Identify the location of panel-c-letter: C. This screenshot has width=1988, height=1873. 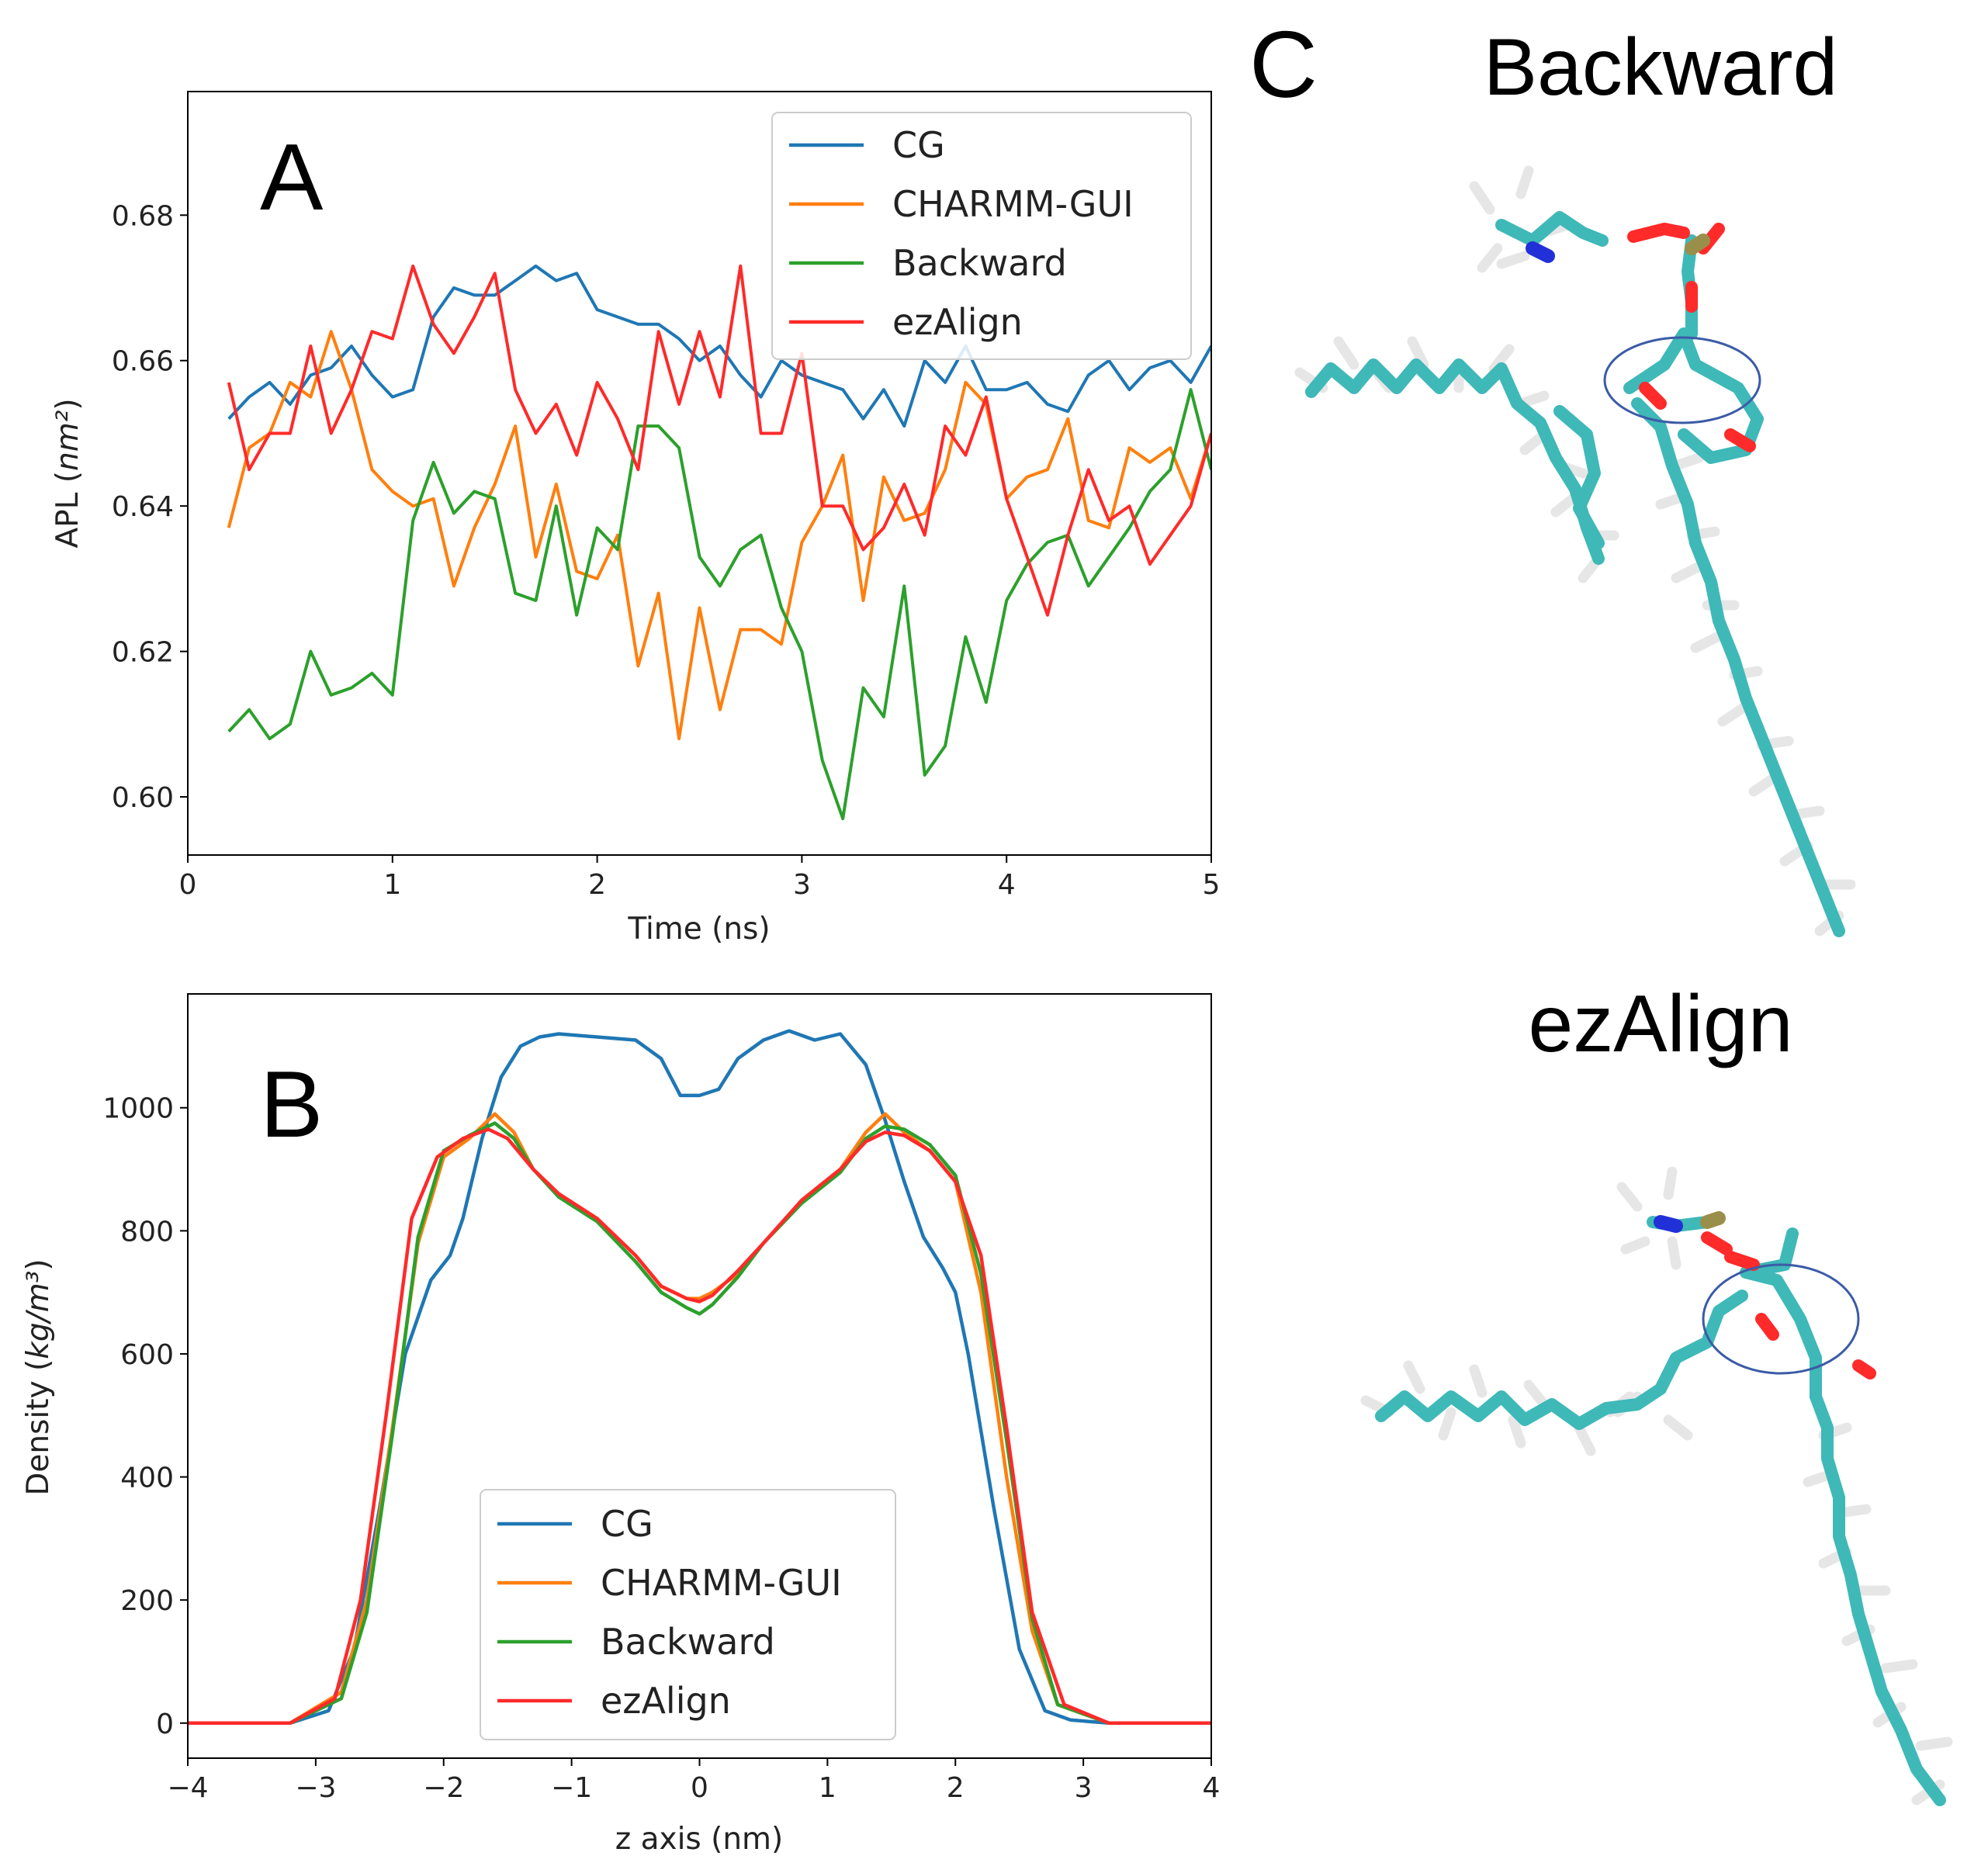
(1283, 64).